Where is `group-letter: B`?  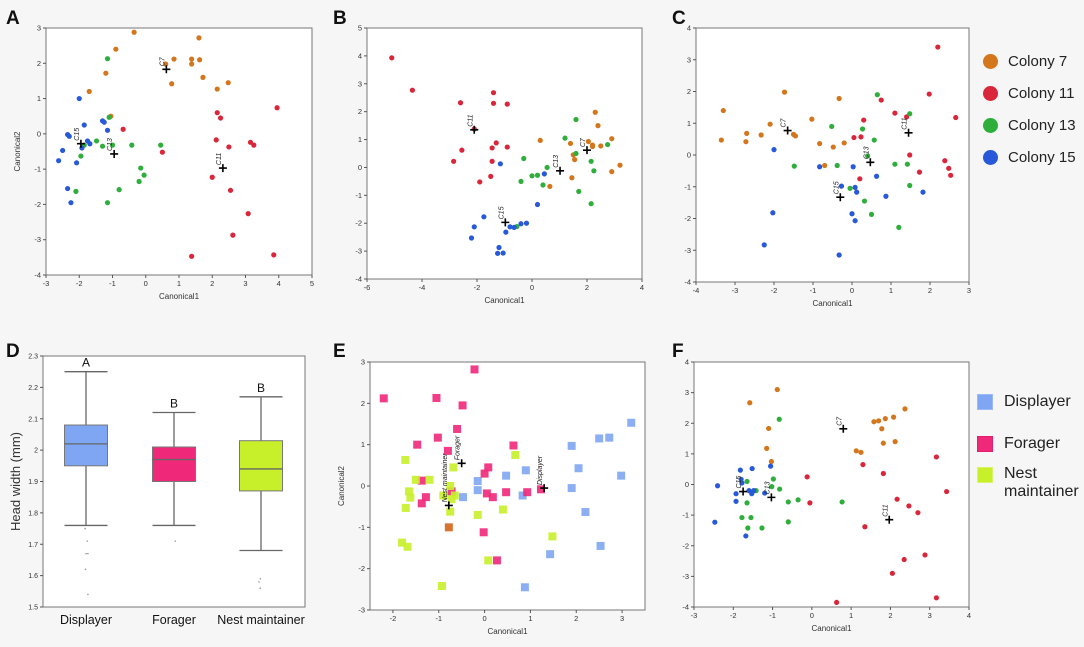 group-letter: B is located at coordinates (261, 388).